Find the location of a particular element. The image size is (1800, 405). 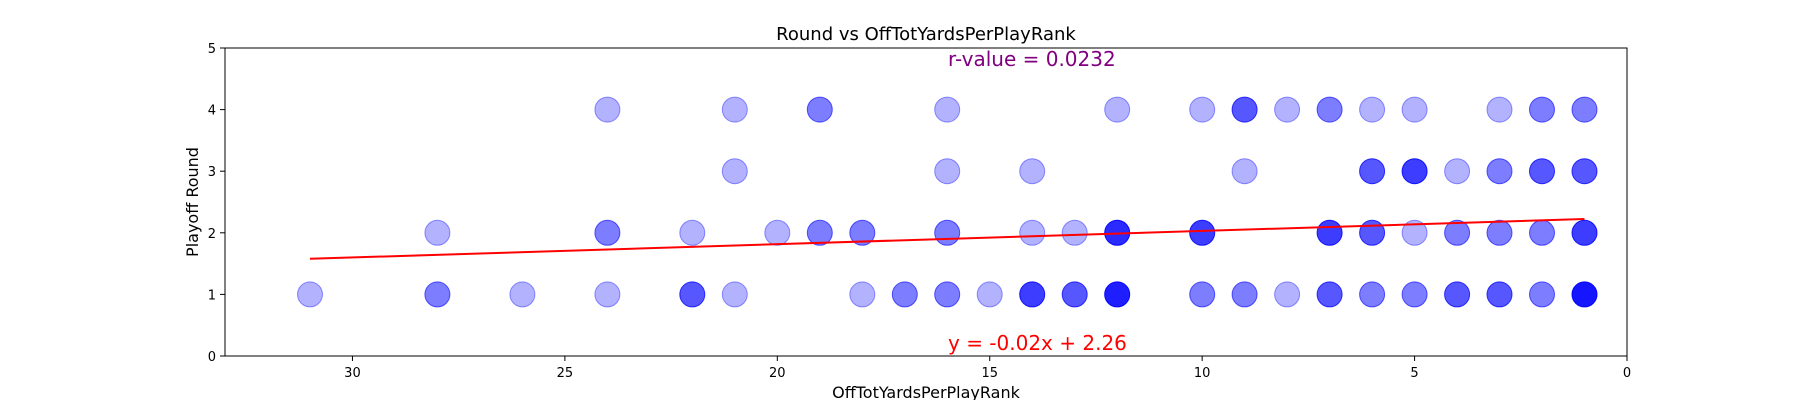

regression-line is located at coordinates (947, 239).